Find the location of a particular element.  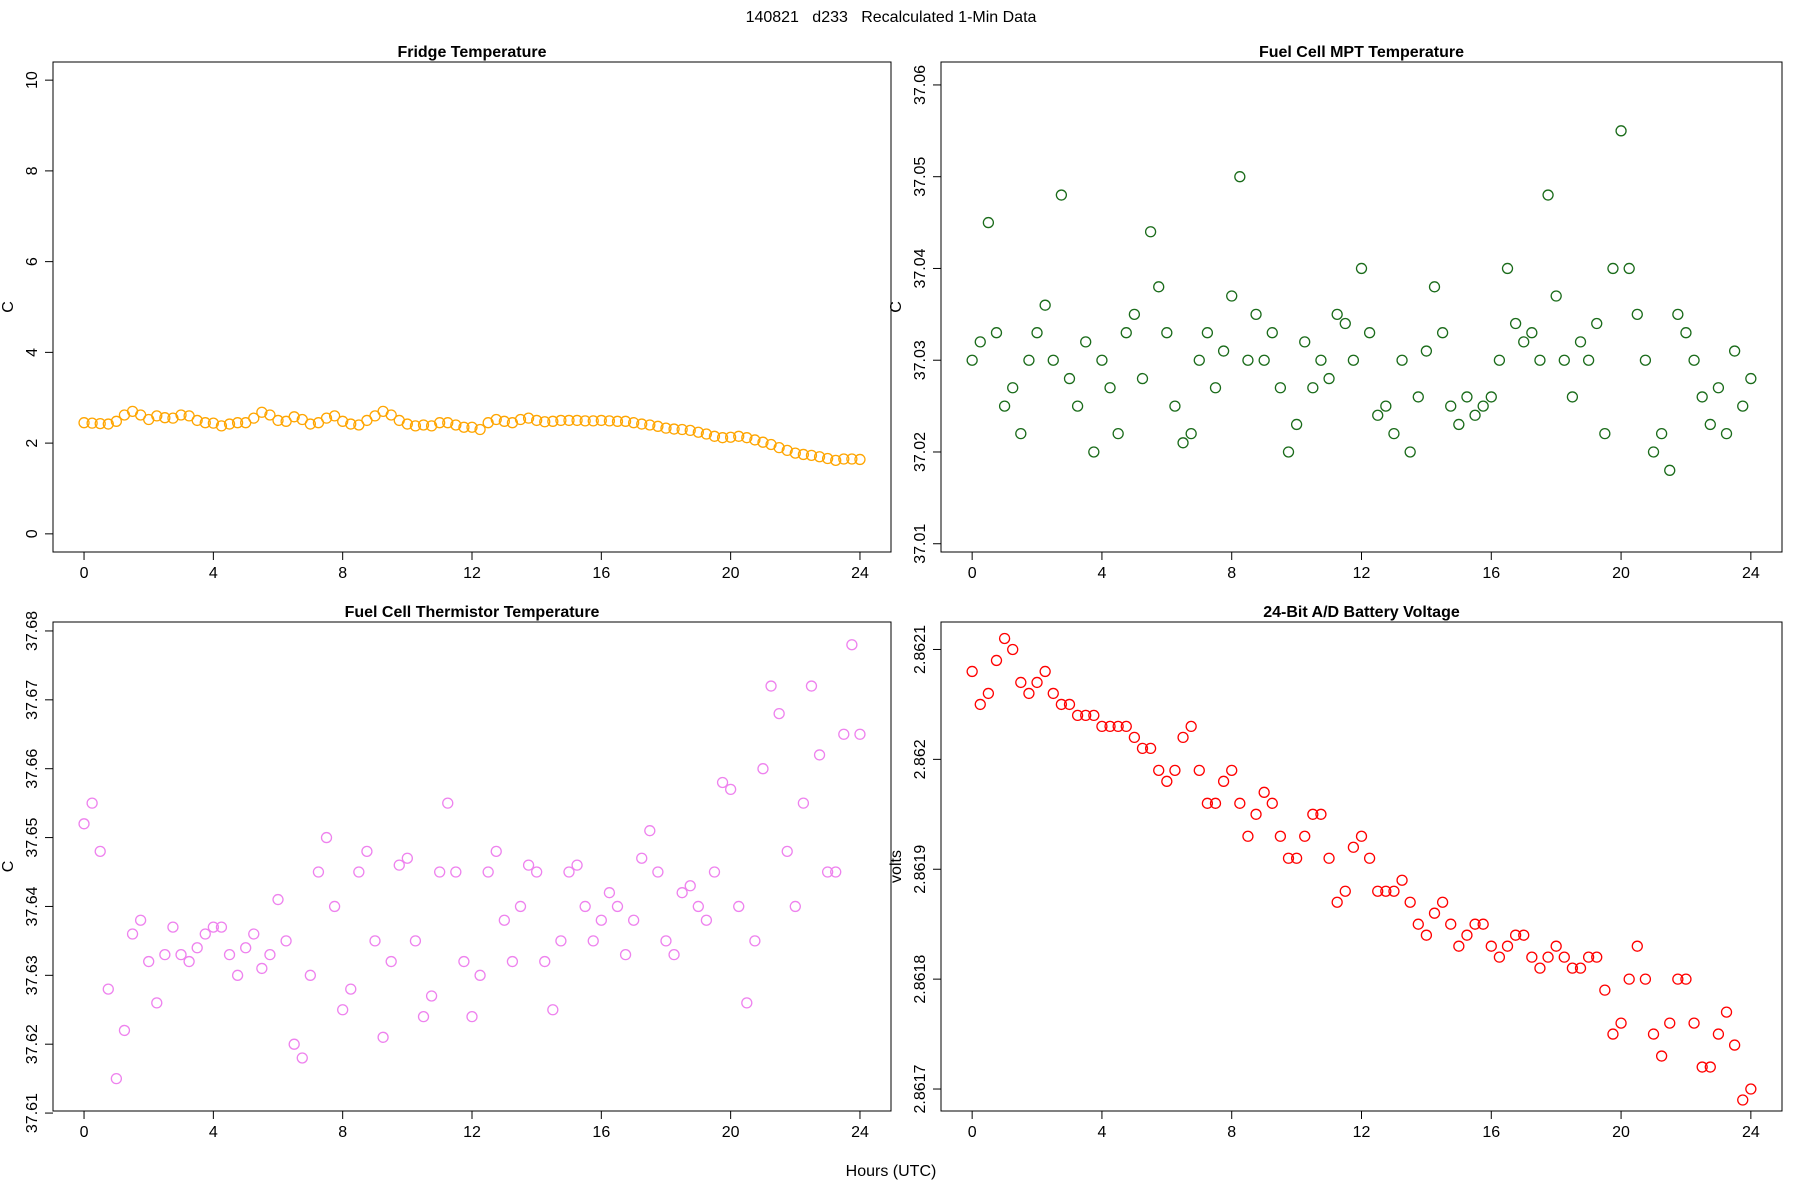

y-tick-label: 37.02 is located at coordinates (920, 452).